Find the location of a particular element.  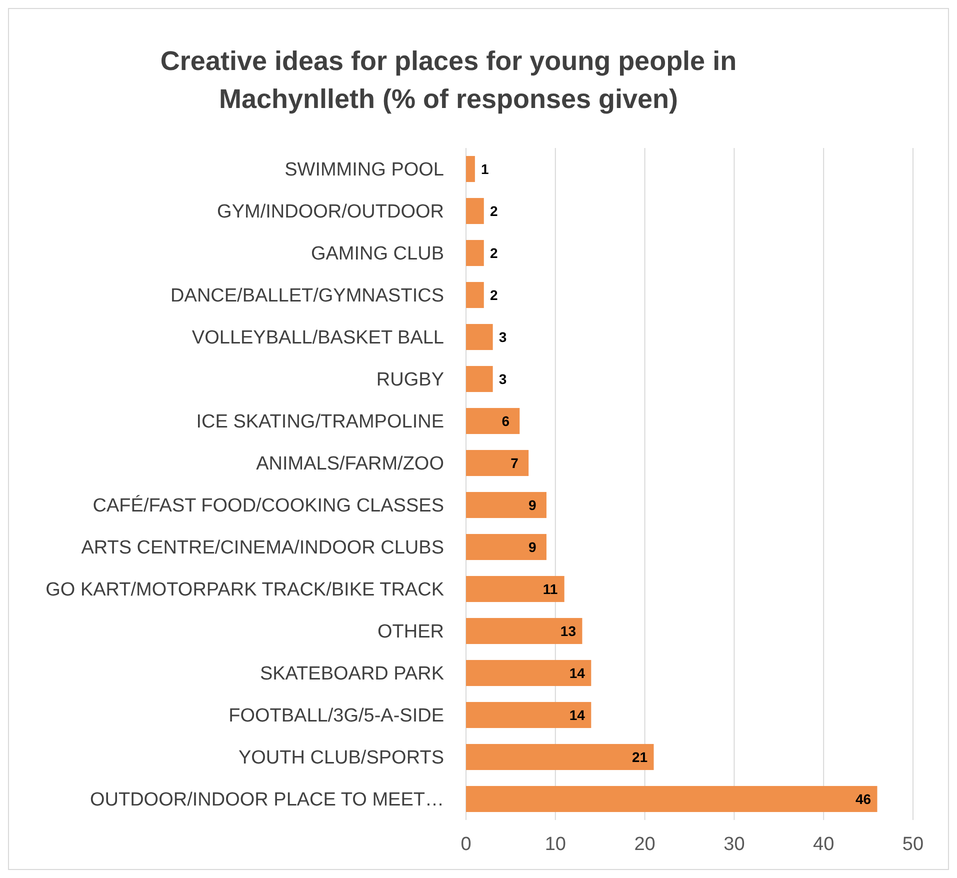

data-label: 21 is located at coordinates (640, 756).